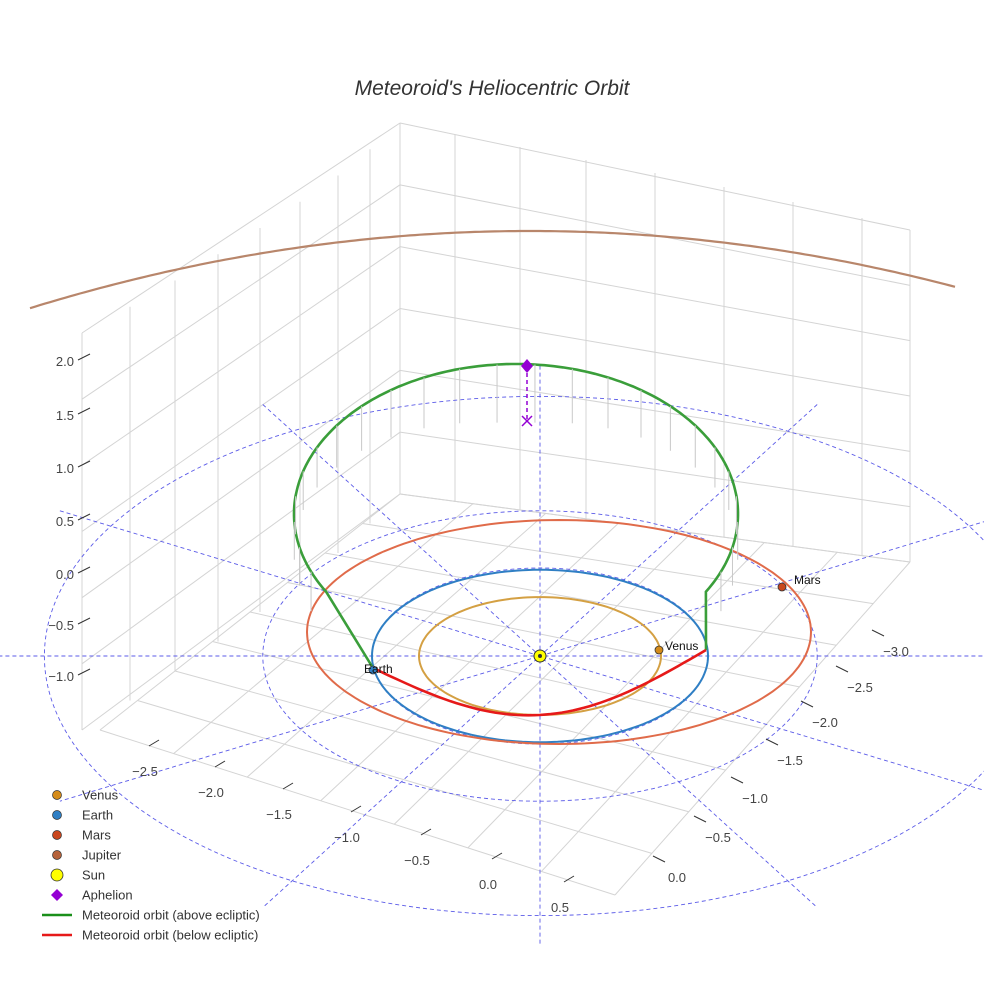 The height and width of the screenshot is (984, 984). Describe the element at coordinates (107, 895) in the screenshot. I see `legend-label: Aphelion` at that location.